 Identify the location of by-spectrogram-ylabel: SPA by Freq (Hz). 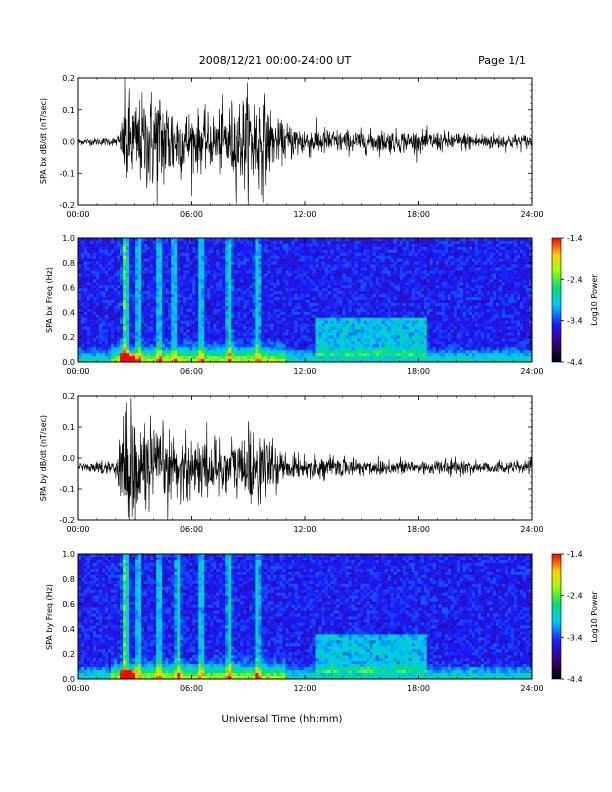
(49, 617).